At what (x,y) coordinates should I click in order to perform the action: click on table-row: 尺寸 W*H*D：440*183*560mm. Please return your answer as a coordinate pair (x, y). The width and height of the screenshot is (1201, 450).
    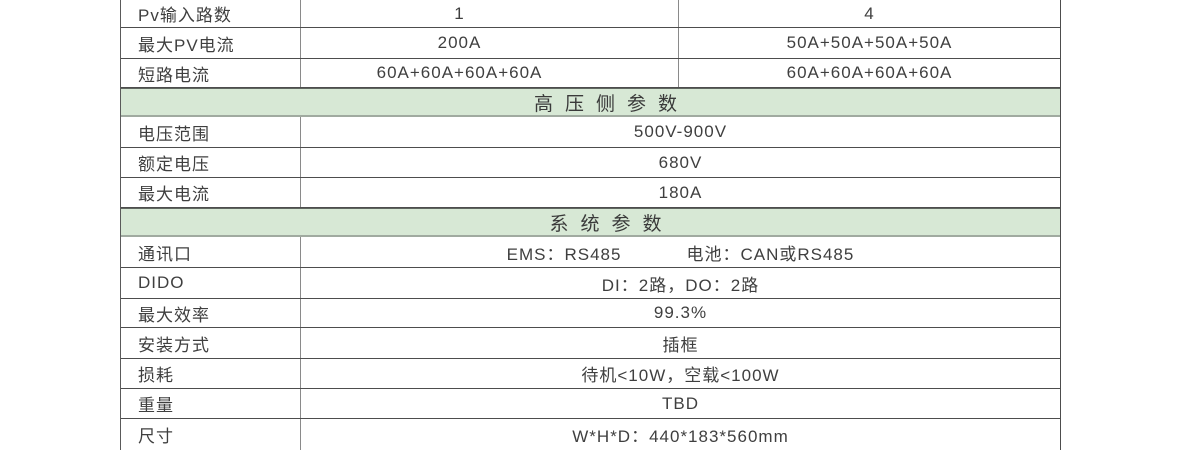
    Looking at the image, I should click on (590, 434).